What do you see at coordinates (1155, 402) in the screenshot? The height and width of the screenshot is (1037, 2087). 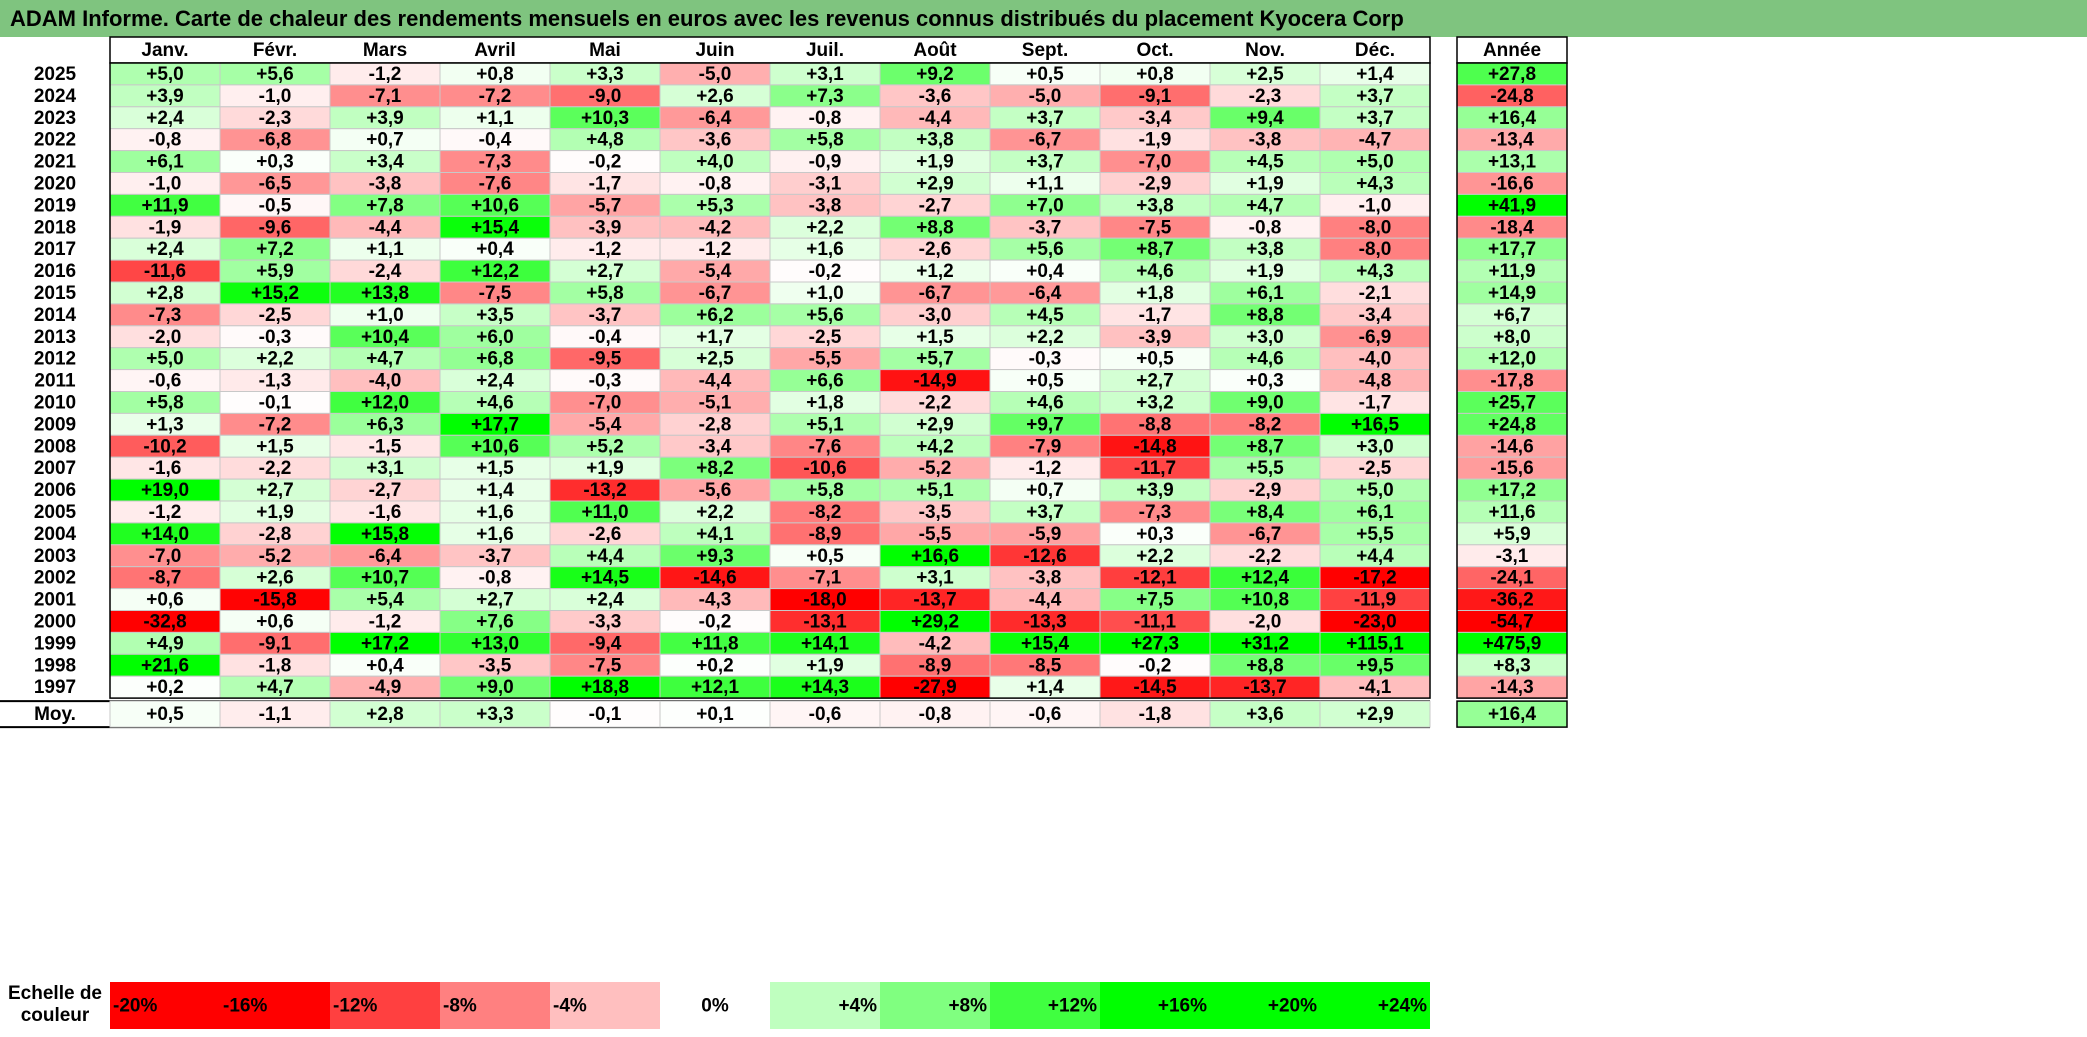 I see `cell-value: +3,2` at bounding box center [1155, 402].